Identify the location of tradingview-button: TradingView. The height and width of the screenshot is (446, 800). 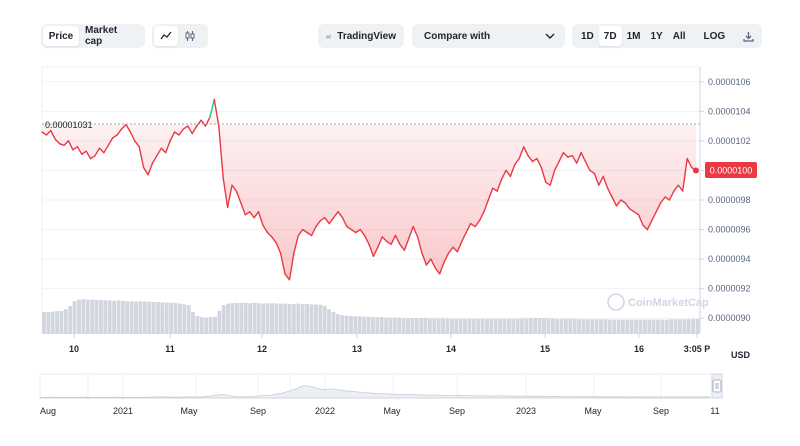
(361, 36).